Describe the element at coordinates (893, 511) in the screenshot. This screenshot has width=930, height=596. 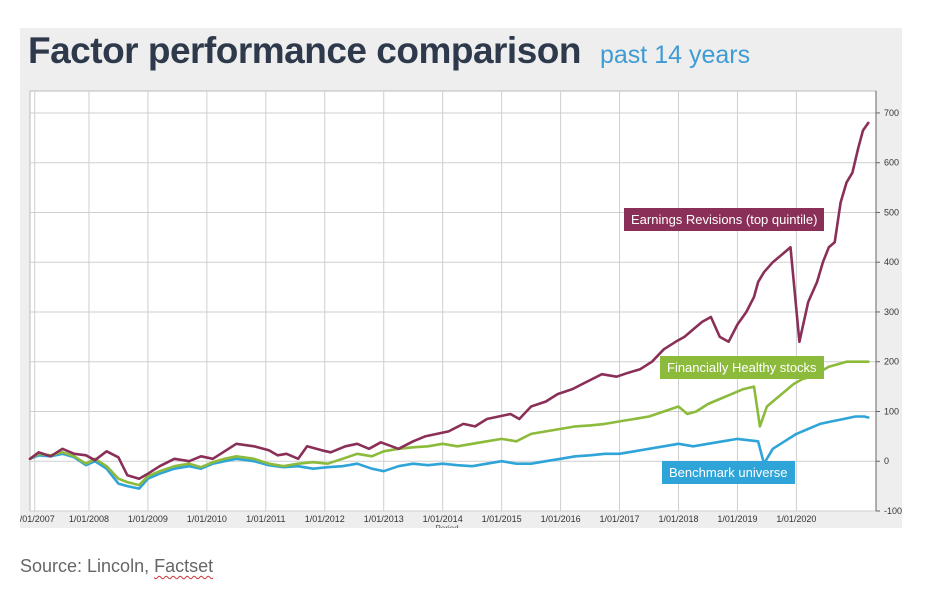
I see `y-tick-label: -100` at that location.